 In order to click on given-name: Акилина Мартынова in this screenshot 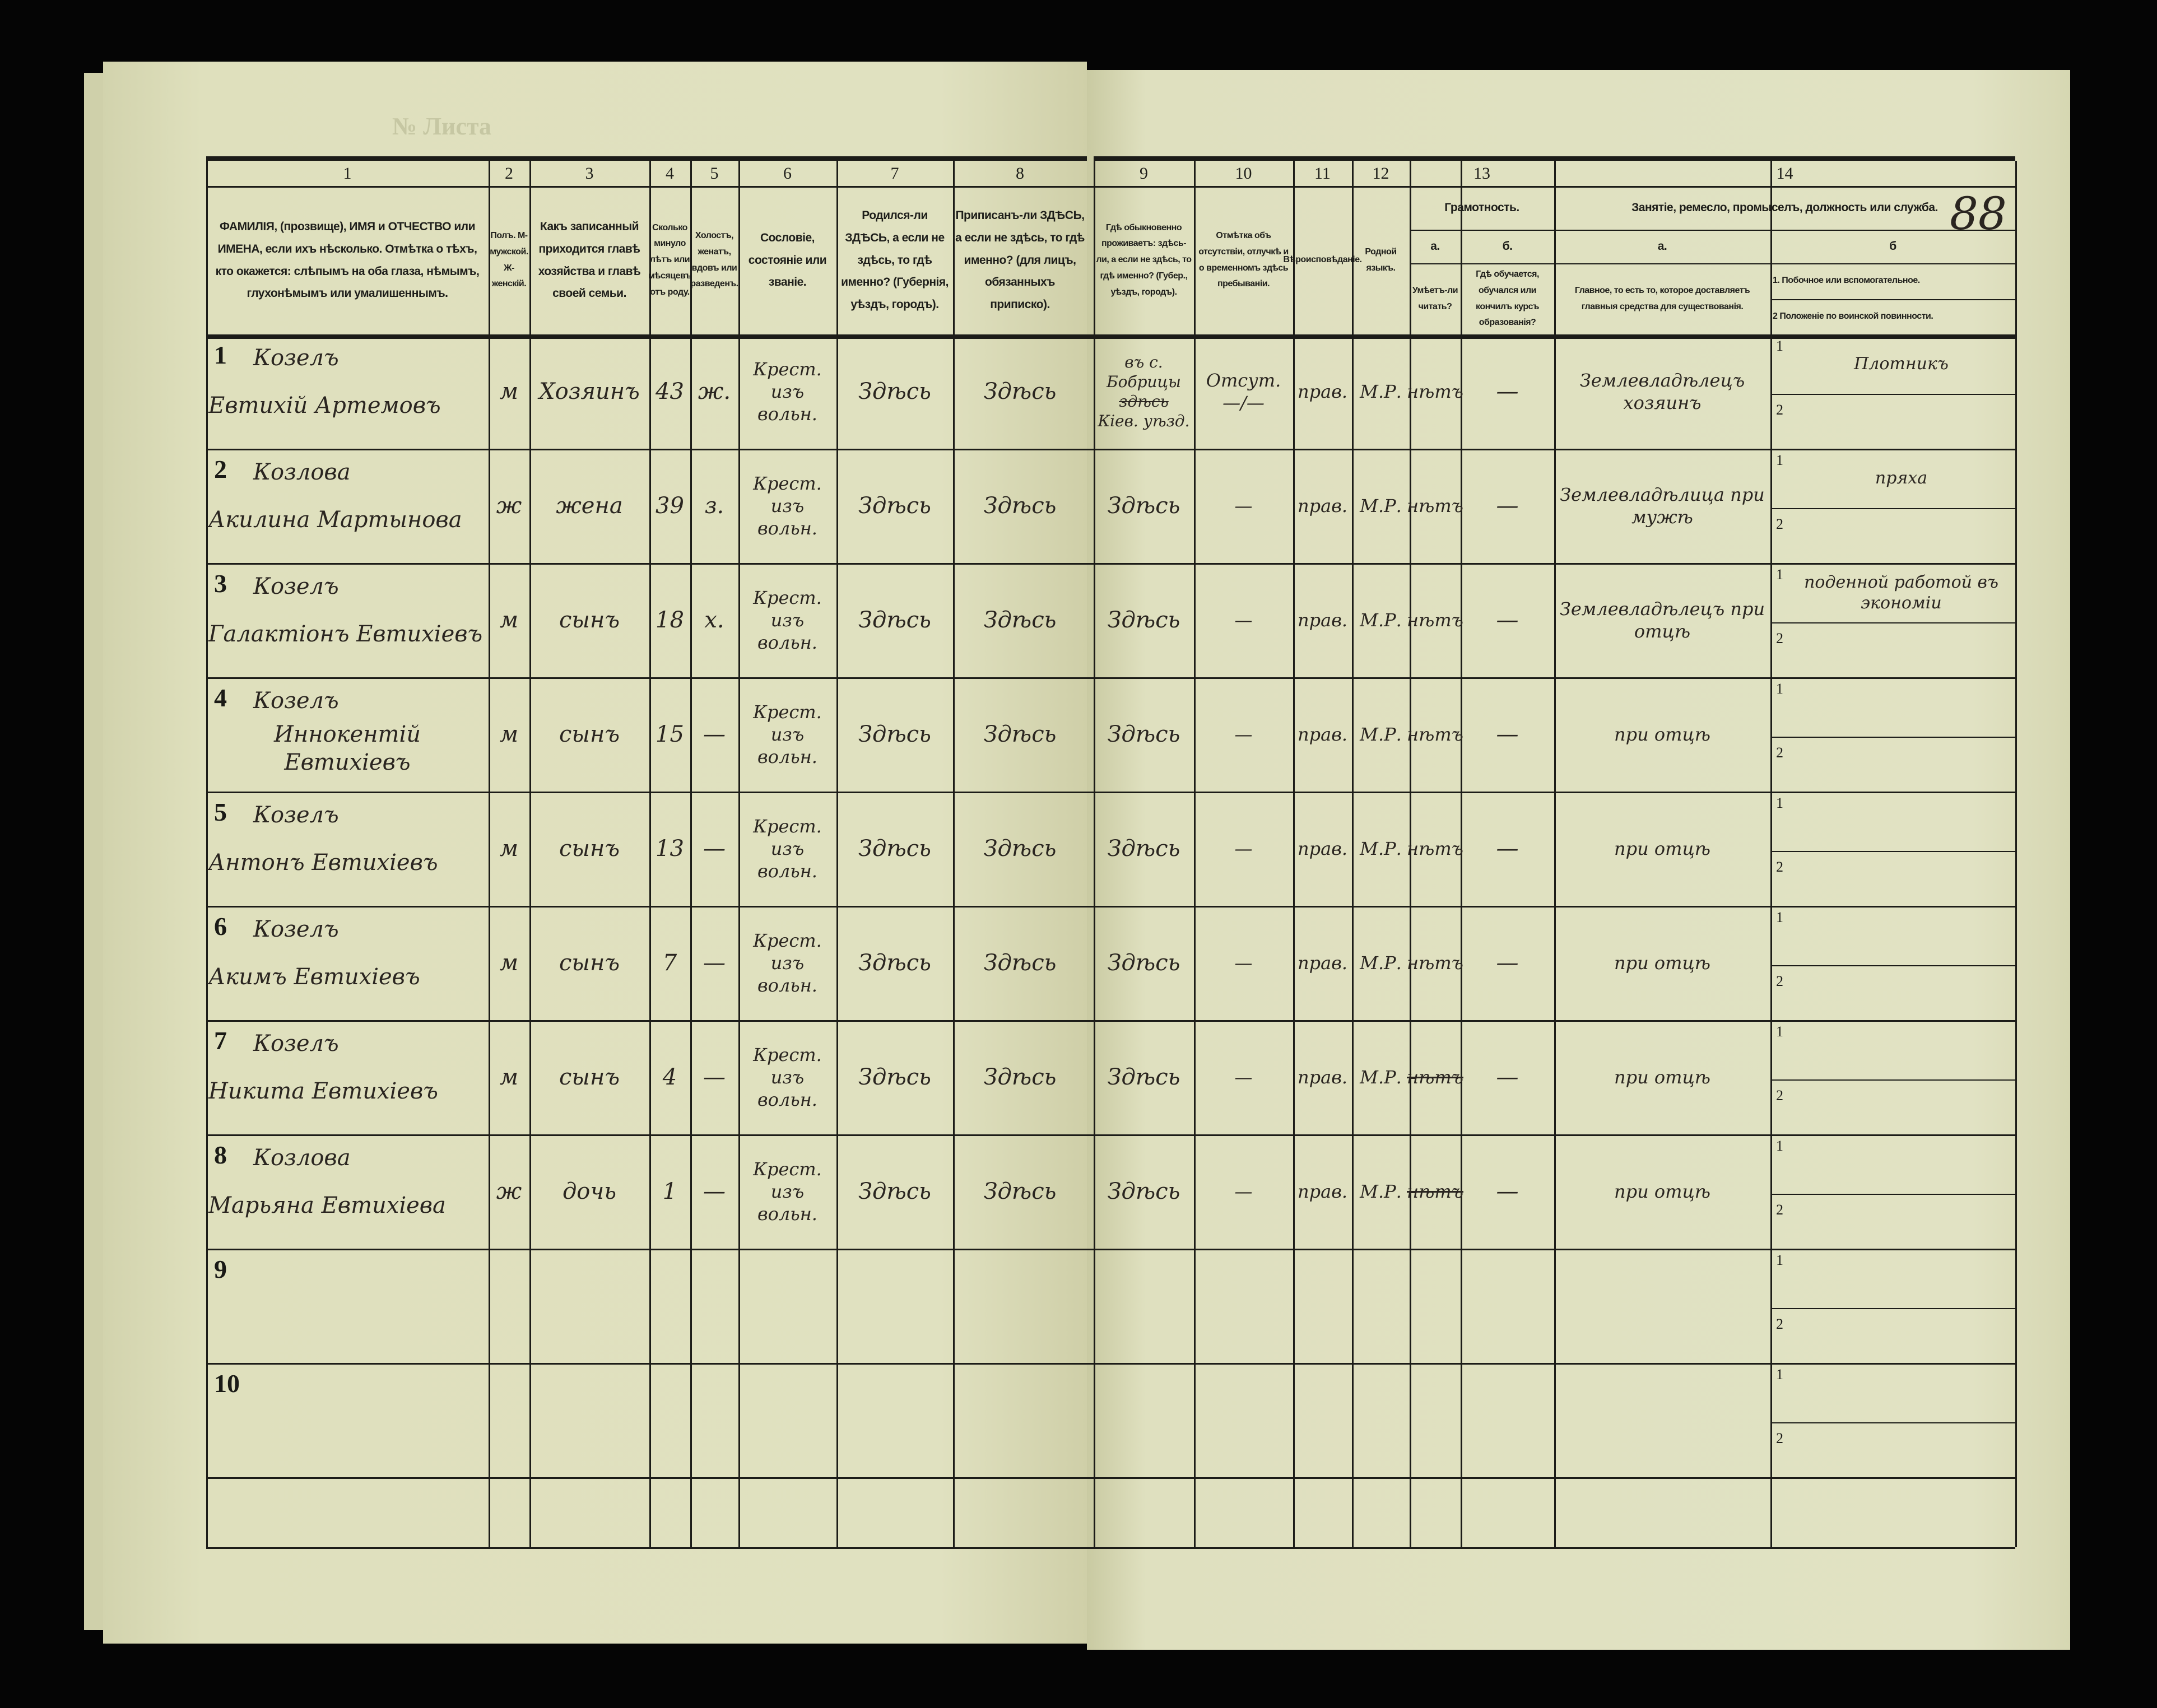, I will do `click(335, 520)`.